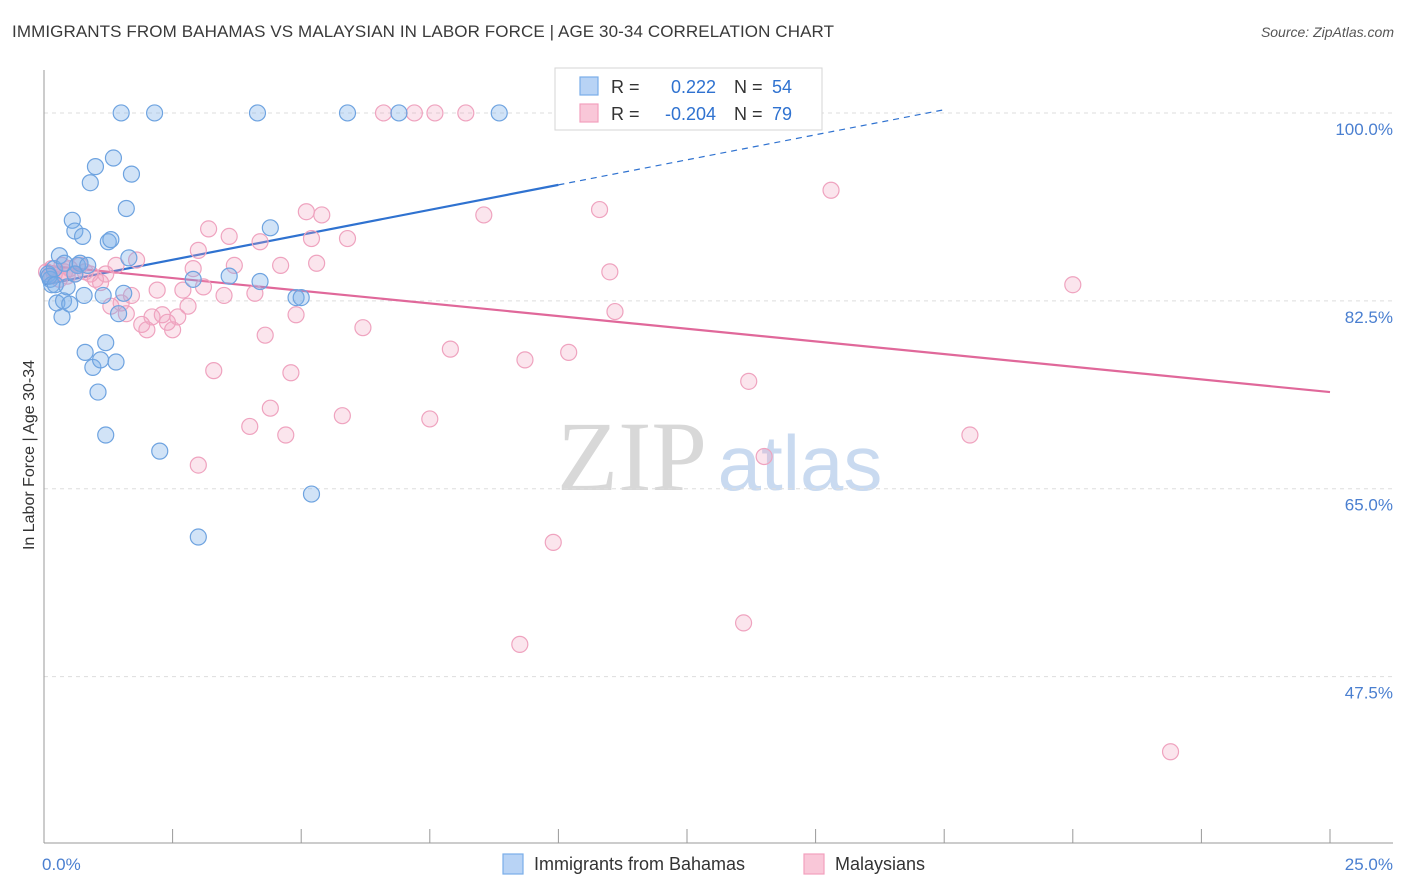 The height and width of the screenshot is (892, 1406). What do you see at coordinates (1369, 864) in the screenshot?
I see `x-tick-label: 25.0%` at bounding box center [1369, 864].